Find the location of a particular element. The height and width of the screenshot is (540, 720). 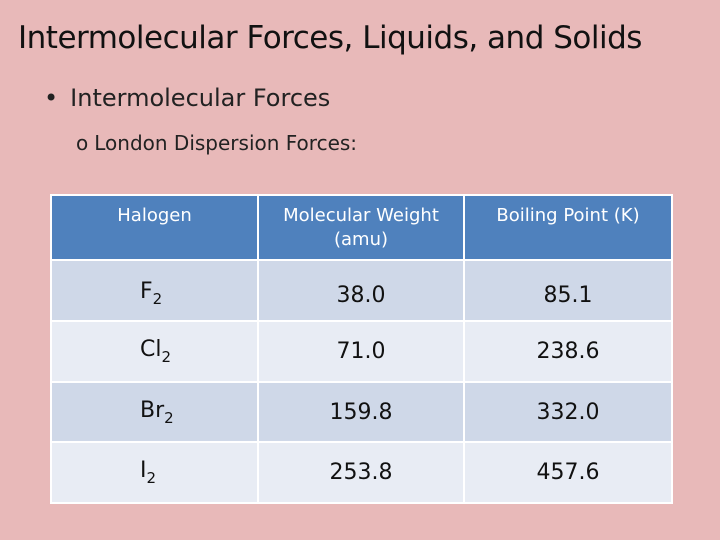

halogen-cell: I2 is located at coordinates (155, 471).